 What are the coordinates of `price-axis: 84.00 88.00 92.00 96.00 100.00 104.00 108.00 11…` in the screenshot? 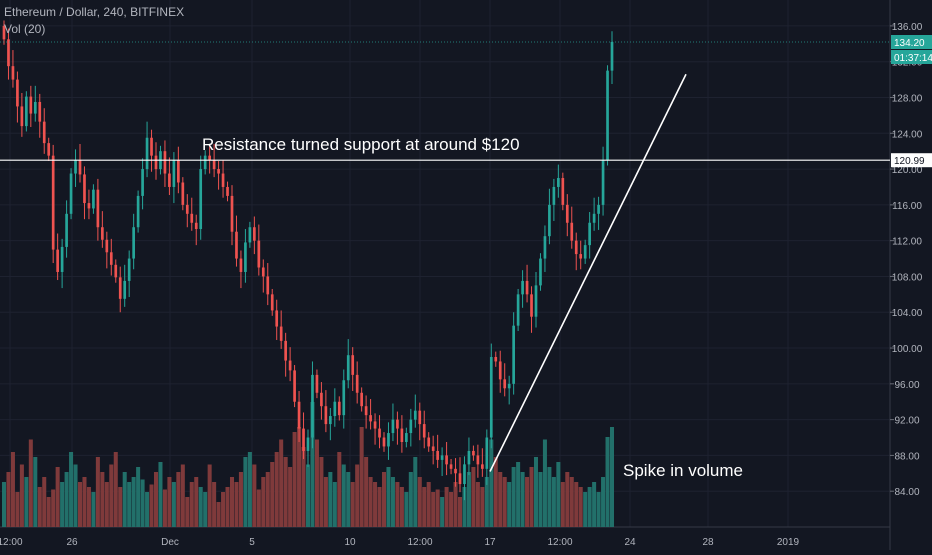 It's located at (906, 260).